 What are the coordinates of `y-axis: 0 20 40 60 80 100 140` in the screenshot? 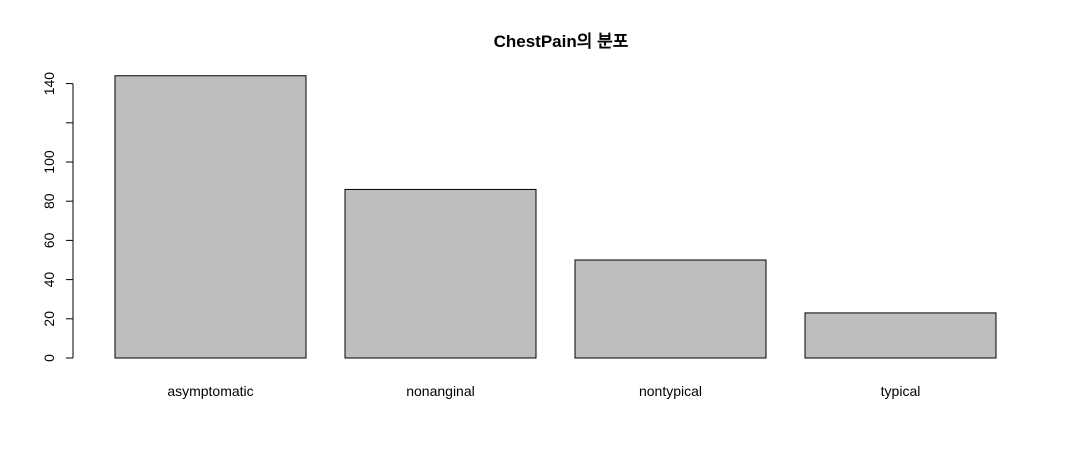 It's located at (57, 217).